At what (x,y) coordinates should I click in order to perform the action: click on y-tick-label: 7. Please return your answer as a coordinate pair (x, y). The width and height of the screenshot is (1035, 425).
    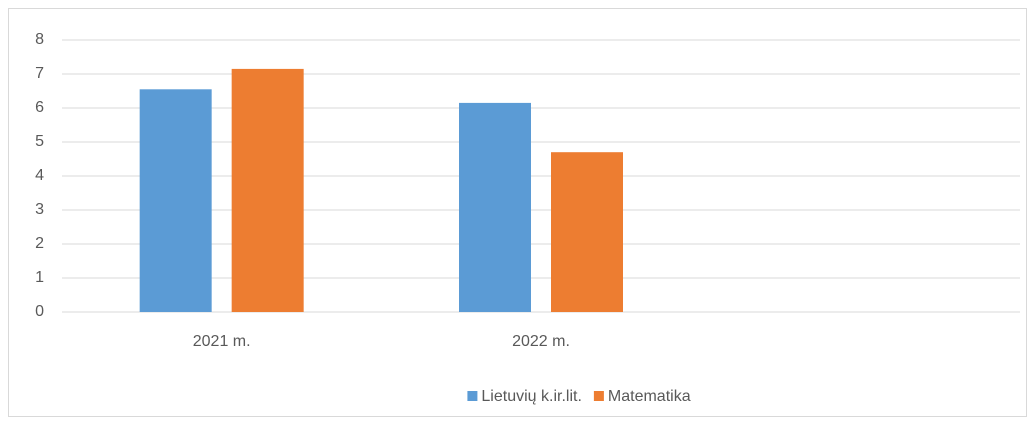
    Looking at the image, I should click on (39, 73).